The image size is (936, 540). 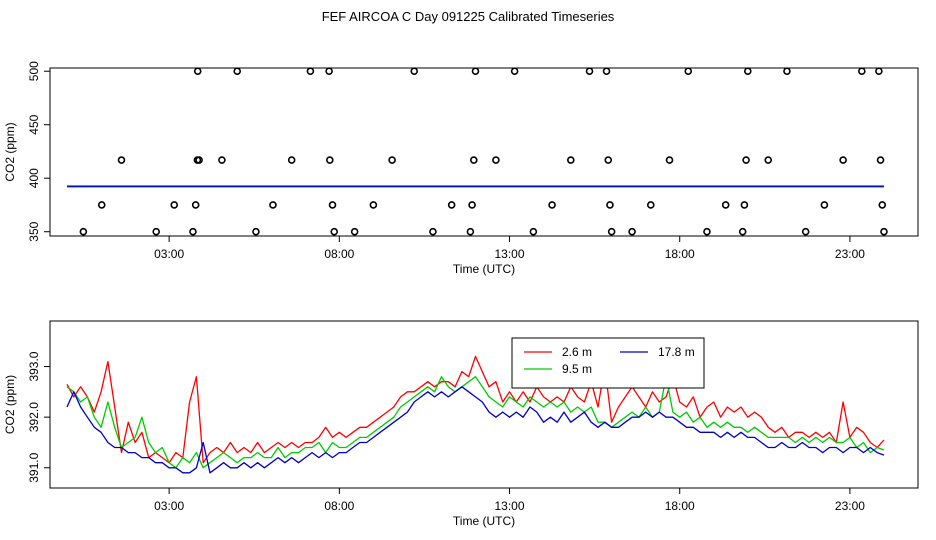 I want to click on y-tick-label: 391.0, so click(x=34, y=467).